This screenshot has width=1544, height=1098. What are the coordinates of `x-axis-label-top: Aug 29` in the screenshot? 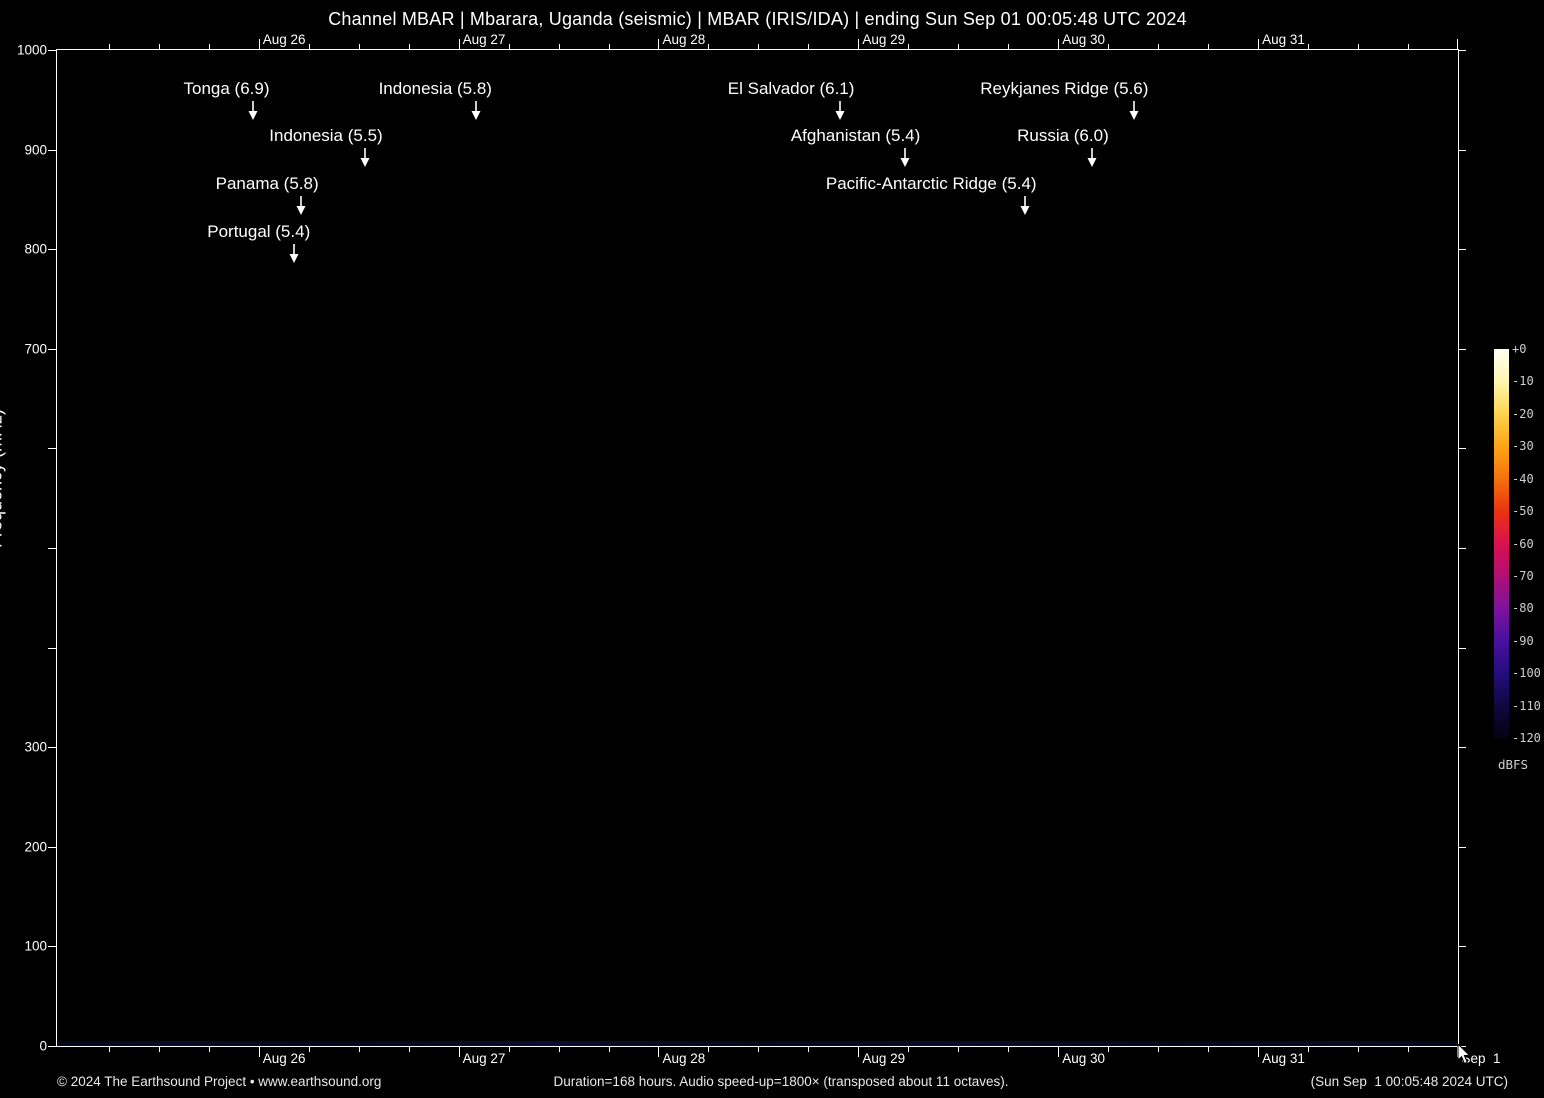 It's located at (884, 39).